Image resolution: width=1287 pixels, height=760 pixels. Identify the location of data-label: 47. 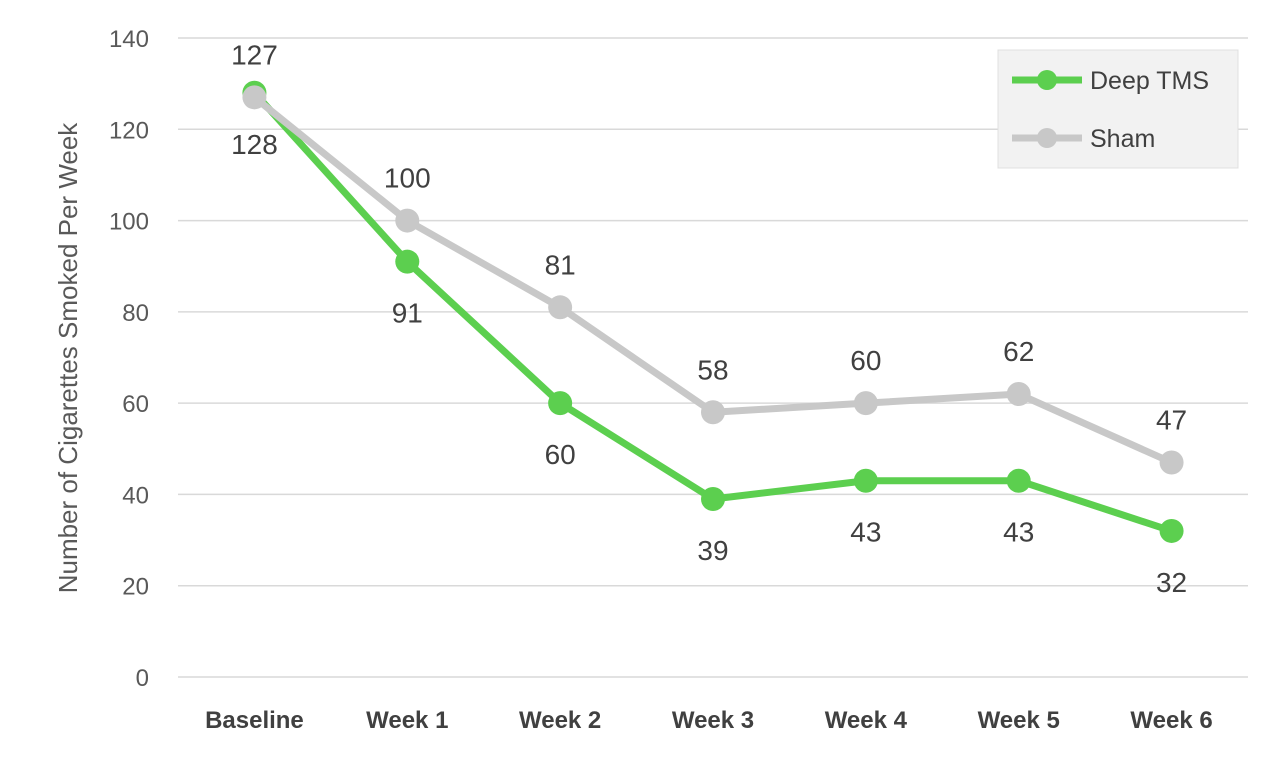
(1171, 419).